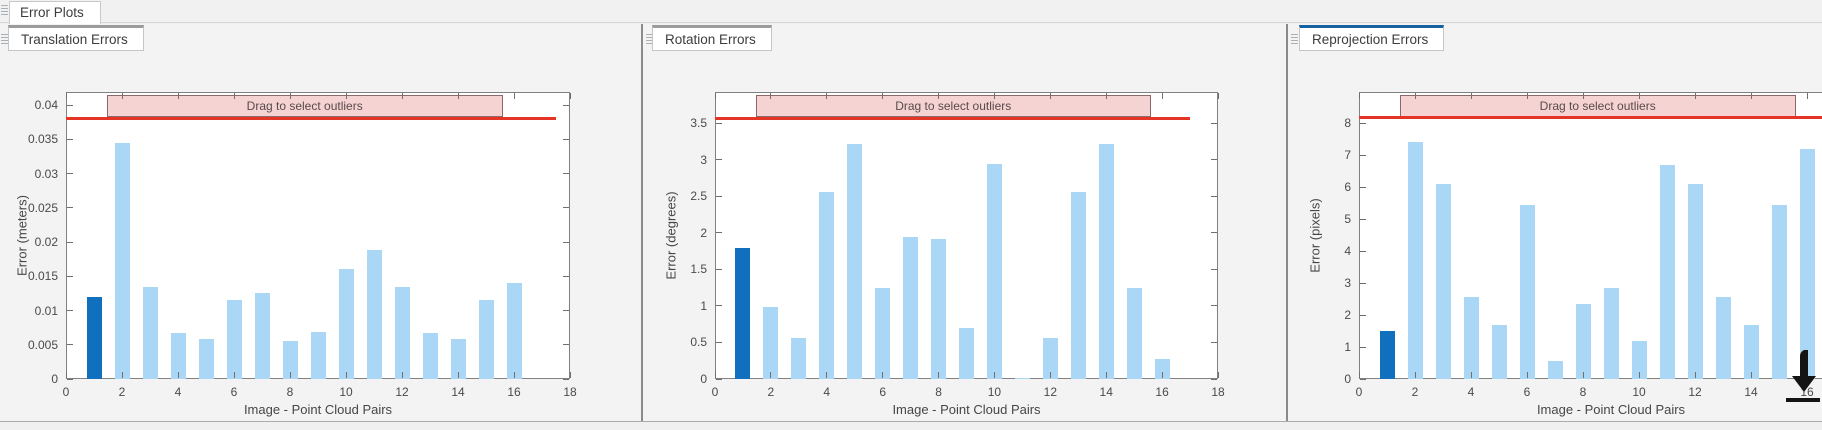  I want to click on x-tick-label: 0, so click(1359, 392).